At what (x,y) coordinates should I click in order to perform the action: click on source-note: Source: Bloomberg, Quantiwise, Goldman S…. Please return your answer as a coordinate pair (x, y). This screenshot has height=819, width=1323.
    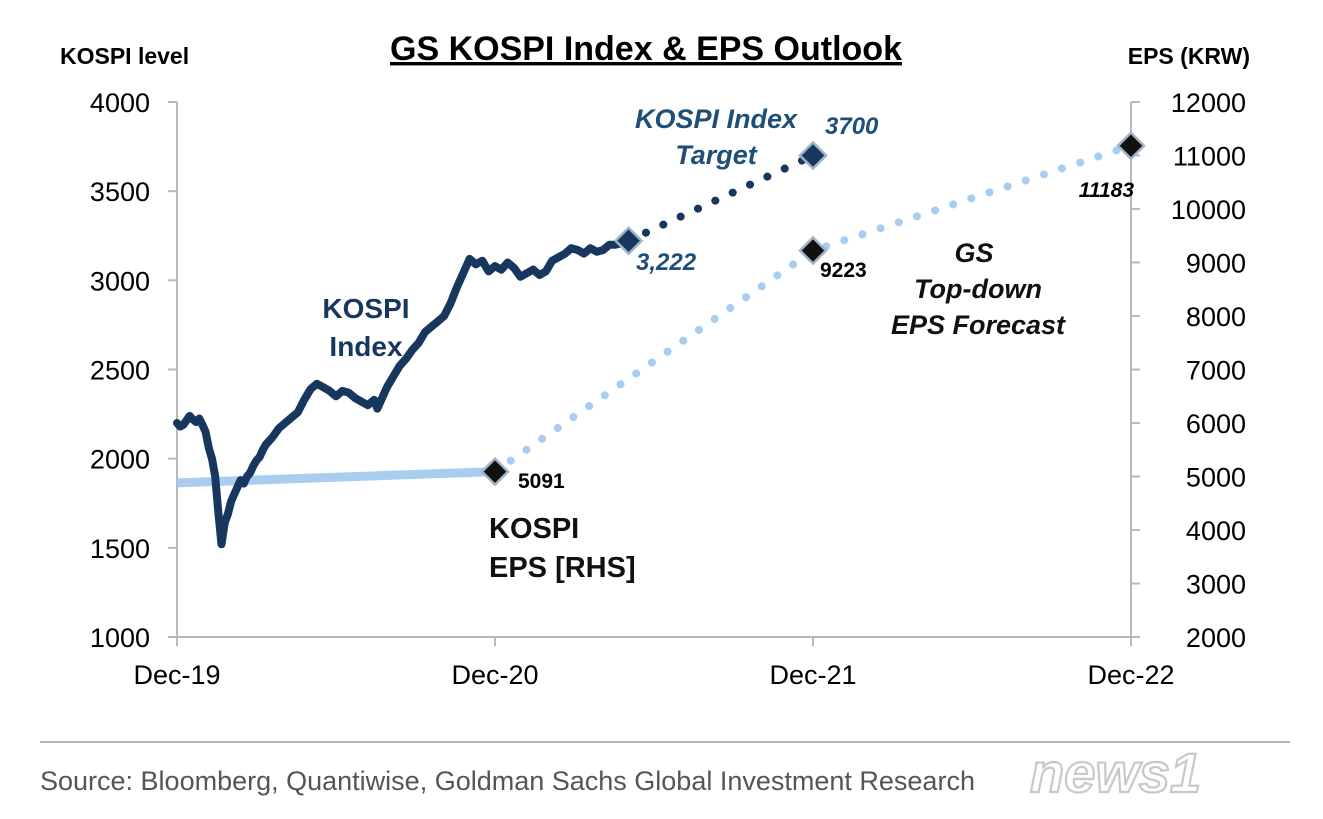
    Looking at the image, I should click on (507, 781).